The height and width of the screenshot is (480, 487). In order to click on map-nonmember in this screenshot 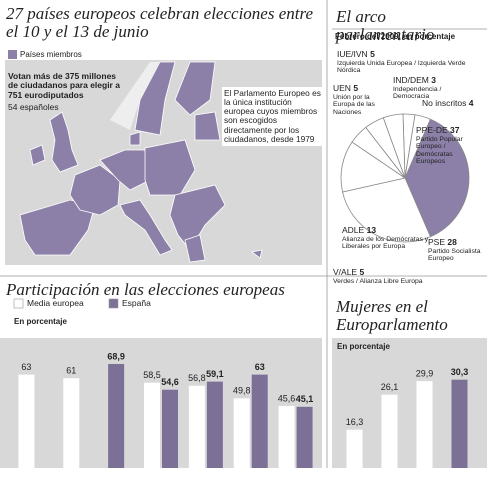, I will do `click(135, 96)`.